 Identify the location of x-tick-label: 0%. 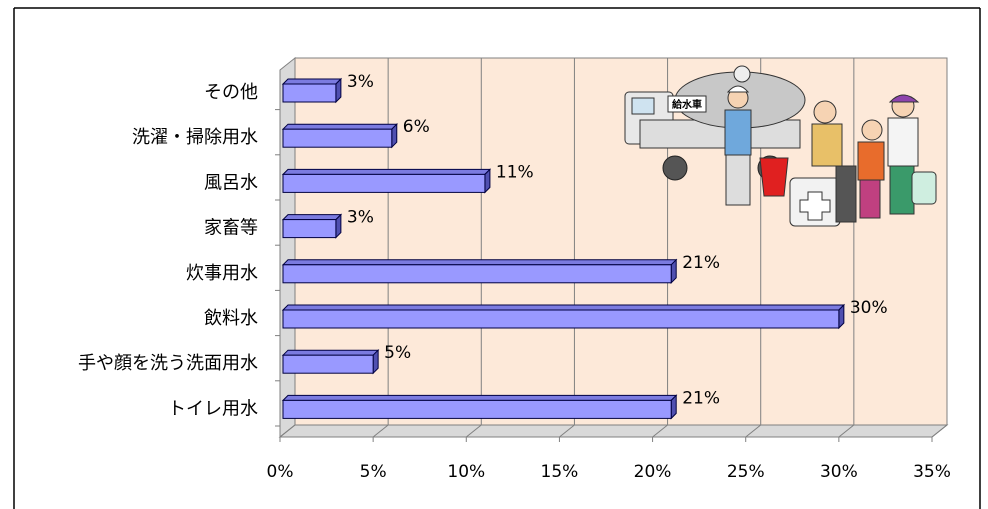
(280, 472).